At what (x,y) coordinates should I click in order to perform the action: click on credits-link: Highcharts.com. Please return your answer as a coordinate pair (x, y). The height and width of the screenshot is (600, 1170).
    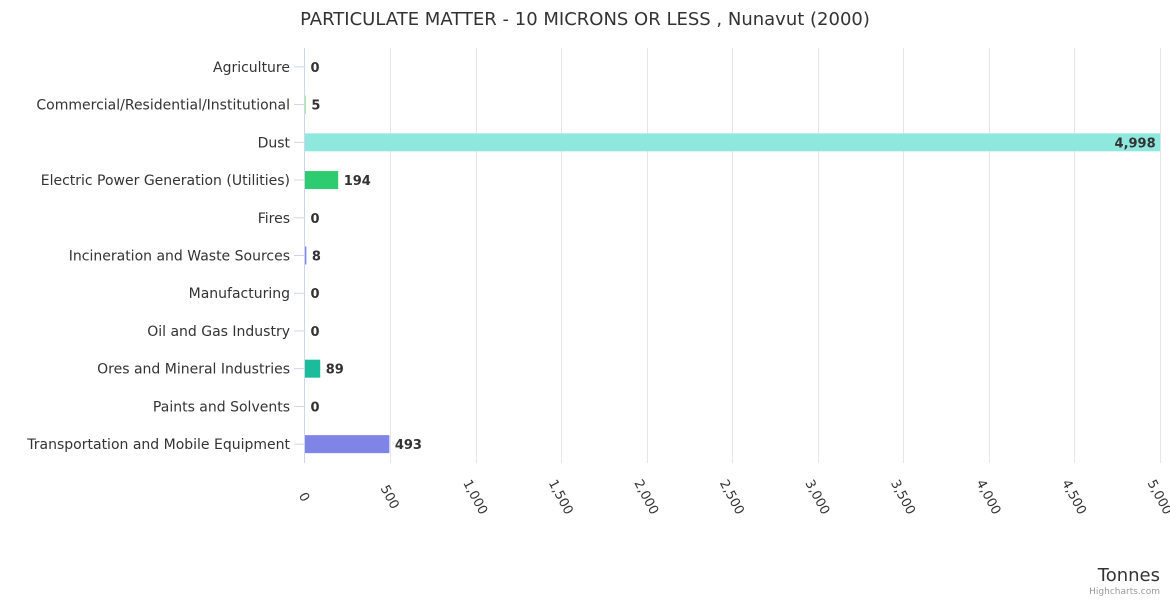
    Looking at the image, I should click on (1124, 592).